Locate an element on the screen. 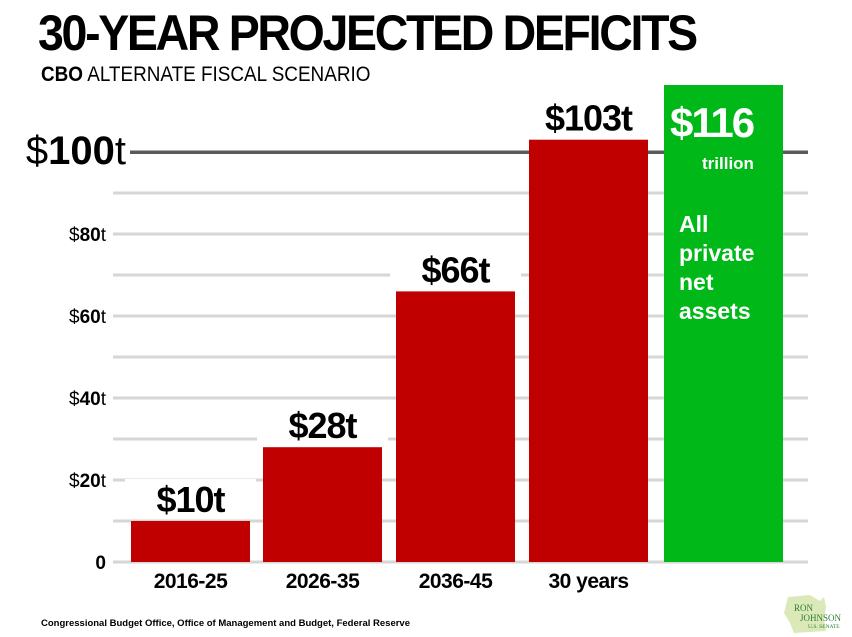 This screenshot has height=637, width=852. y-tick-value: 100 is located at coordinates (81, 151).